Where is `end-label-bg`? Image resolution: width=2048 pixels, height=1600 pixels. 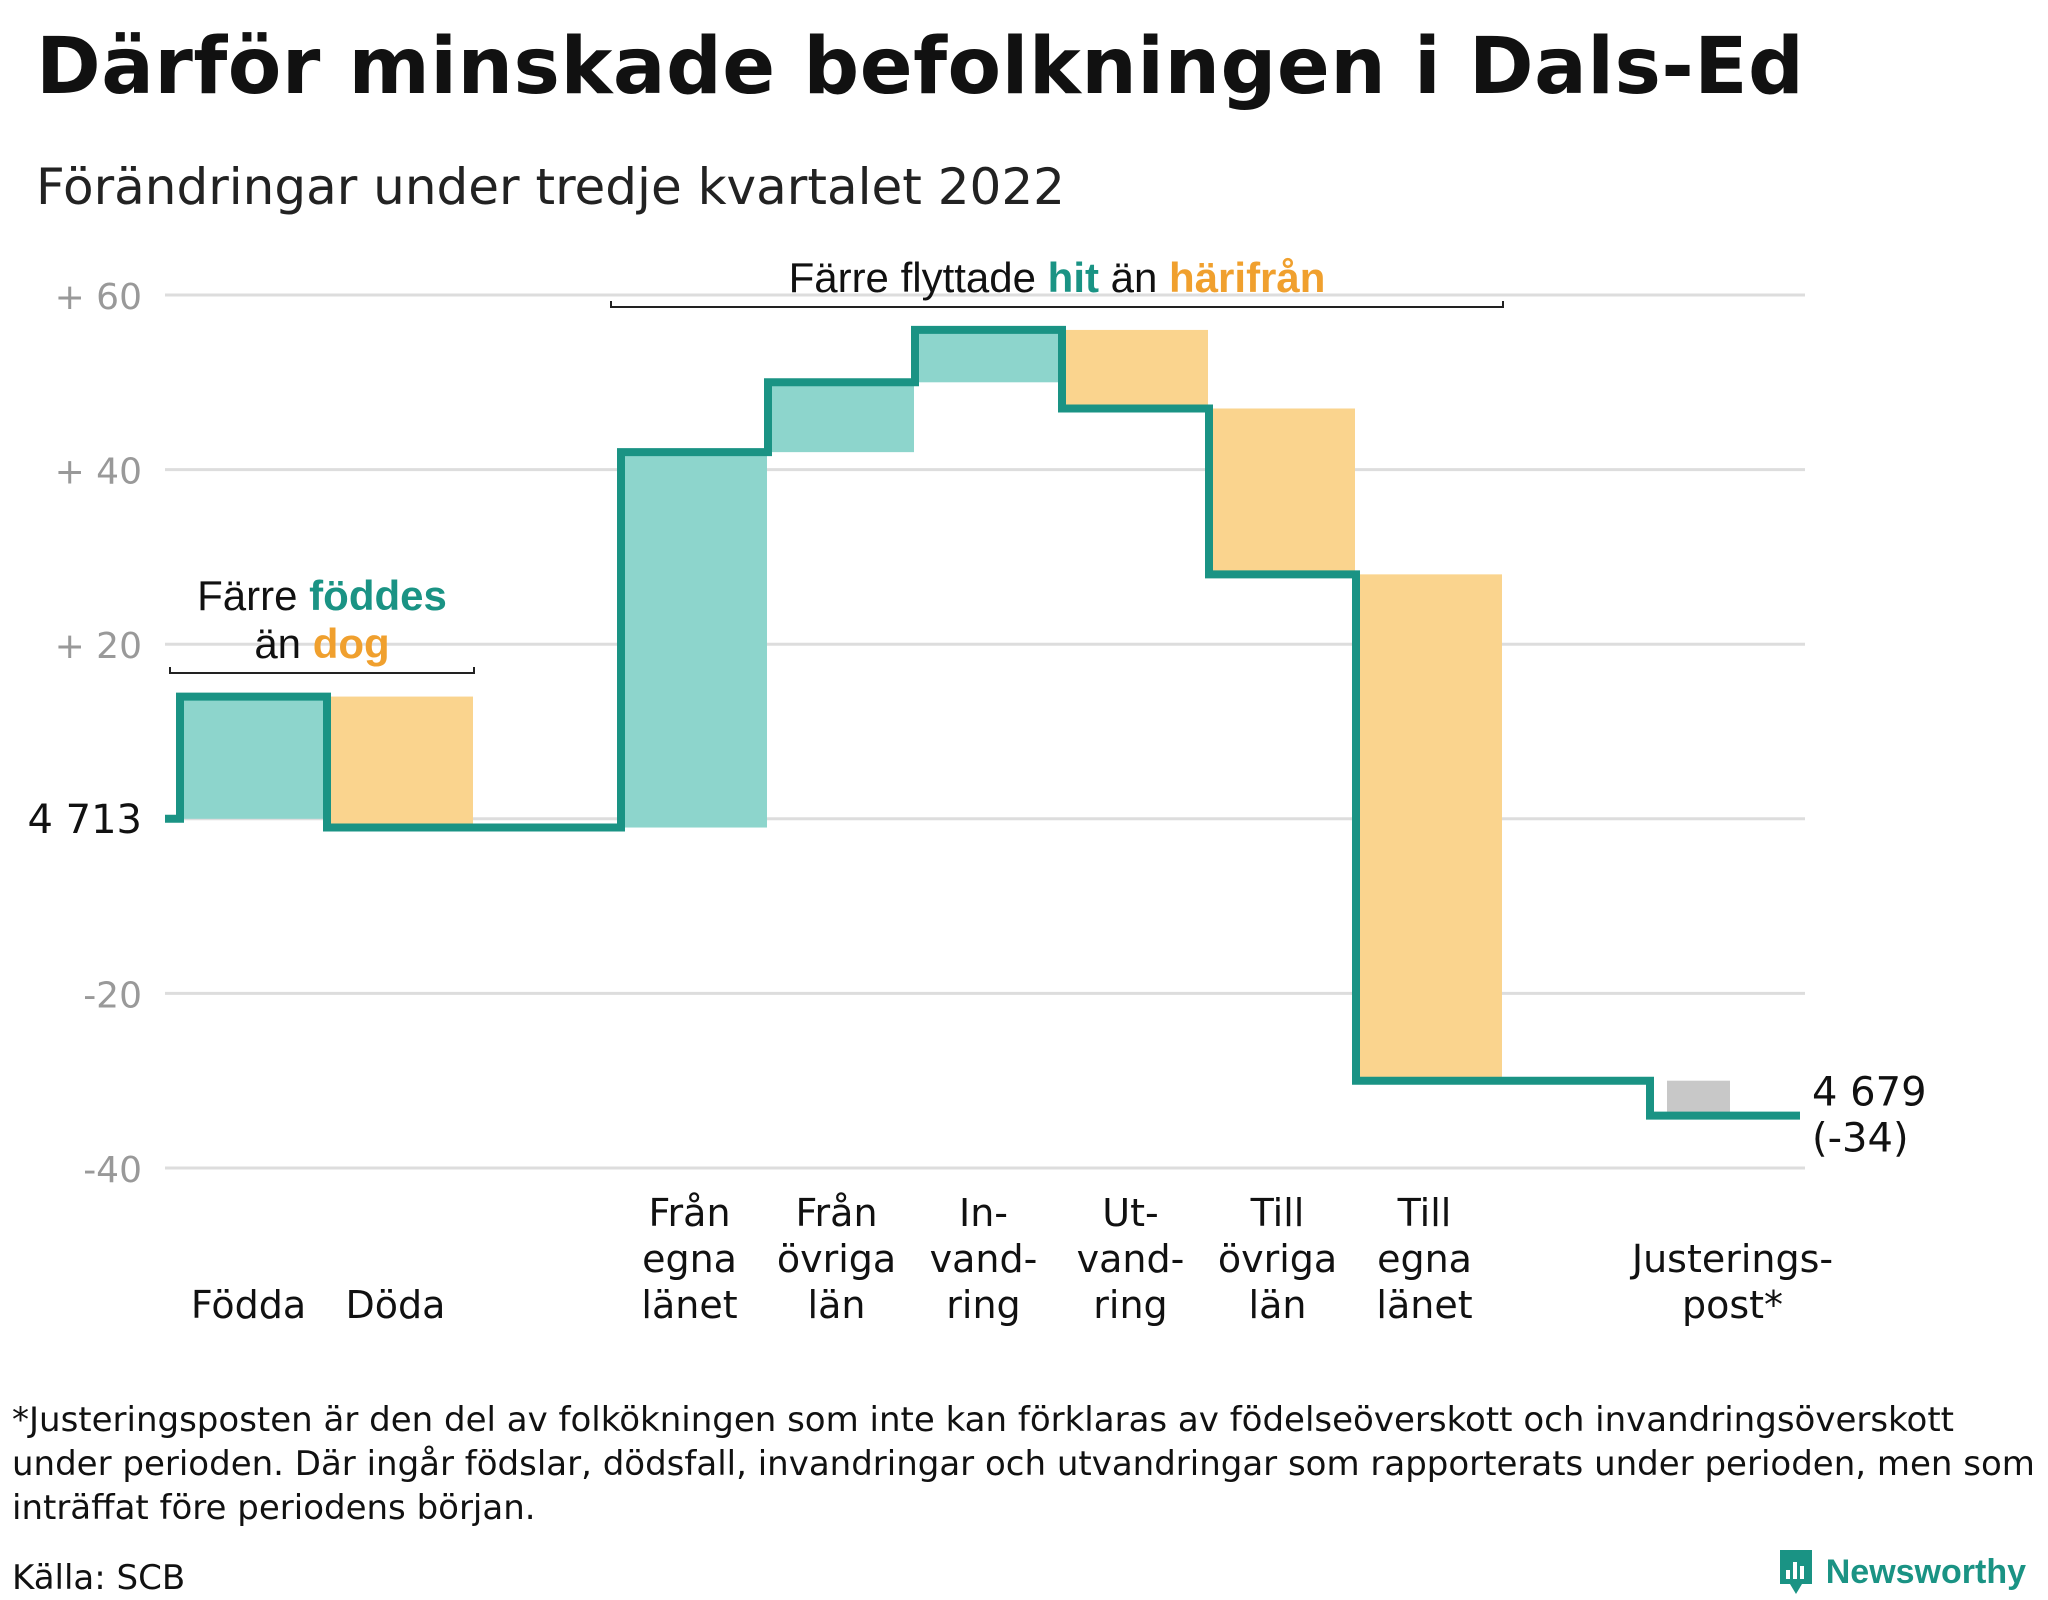 end-label-bg is located at coordinates (1875, 1124).